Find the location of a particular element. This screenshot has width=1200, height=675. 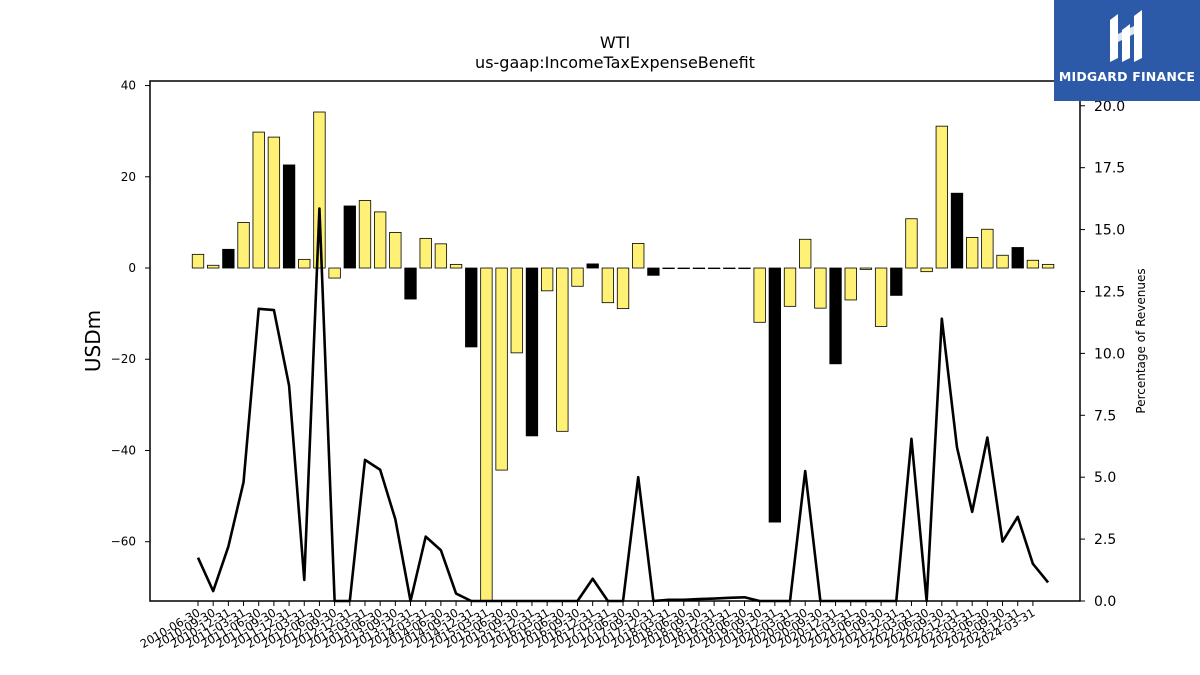

y2-tick-label: 15.0 is located at coordinates (1109, 231).